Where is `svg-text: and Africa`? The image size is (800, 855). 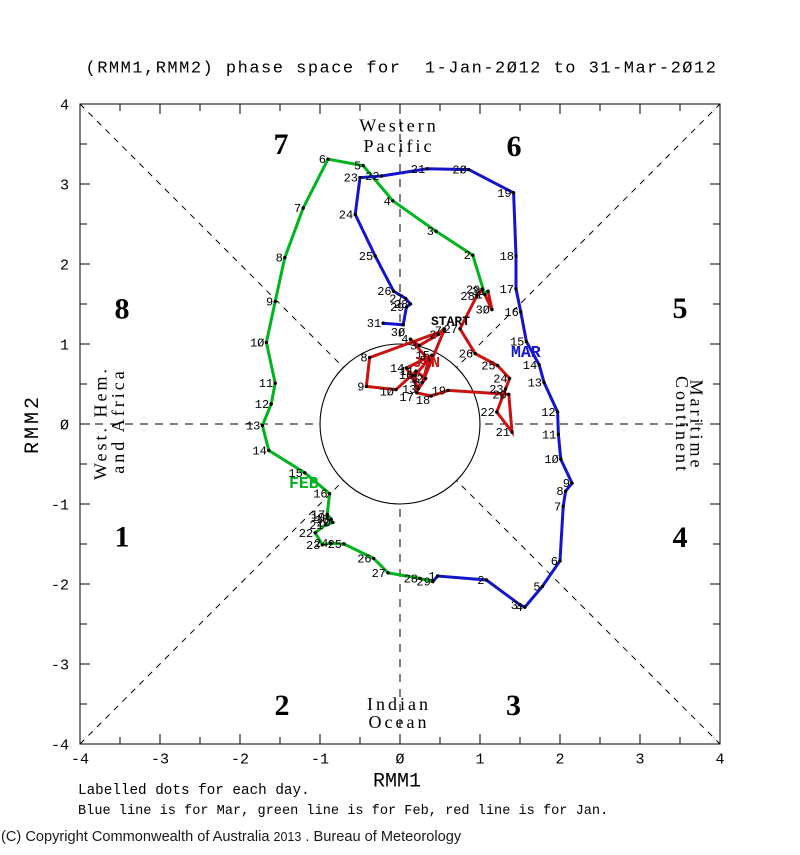 svg-text: and Africa is located at coordinates (118, 420).